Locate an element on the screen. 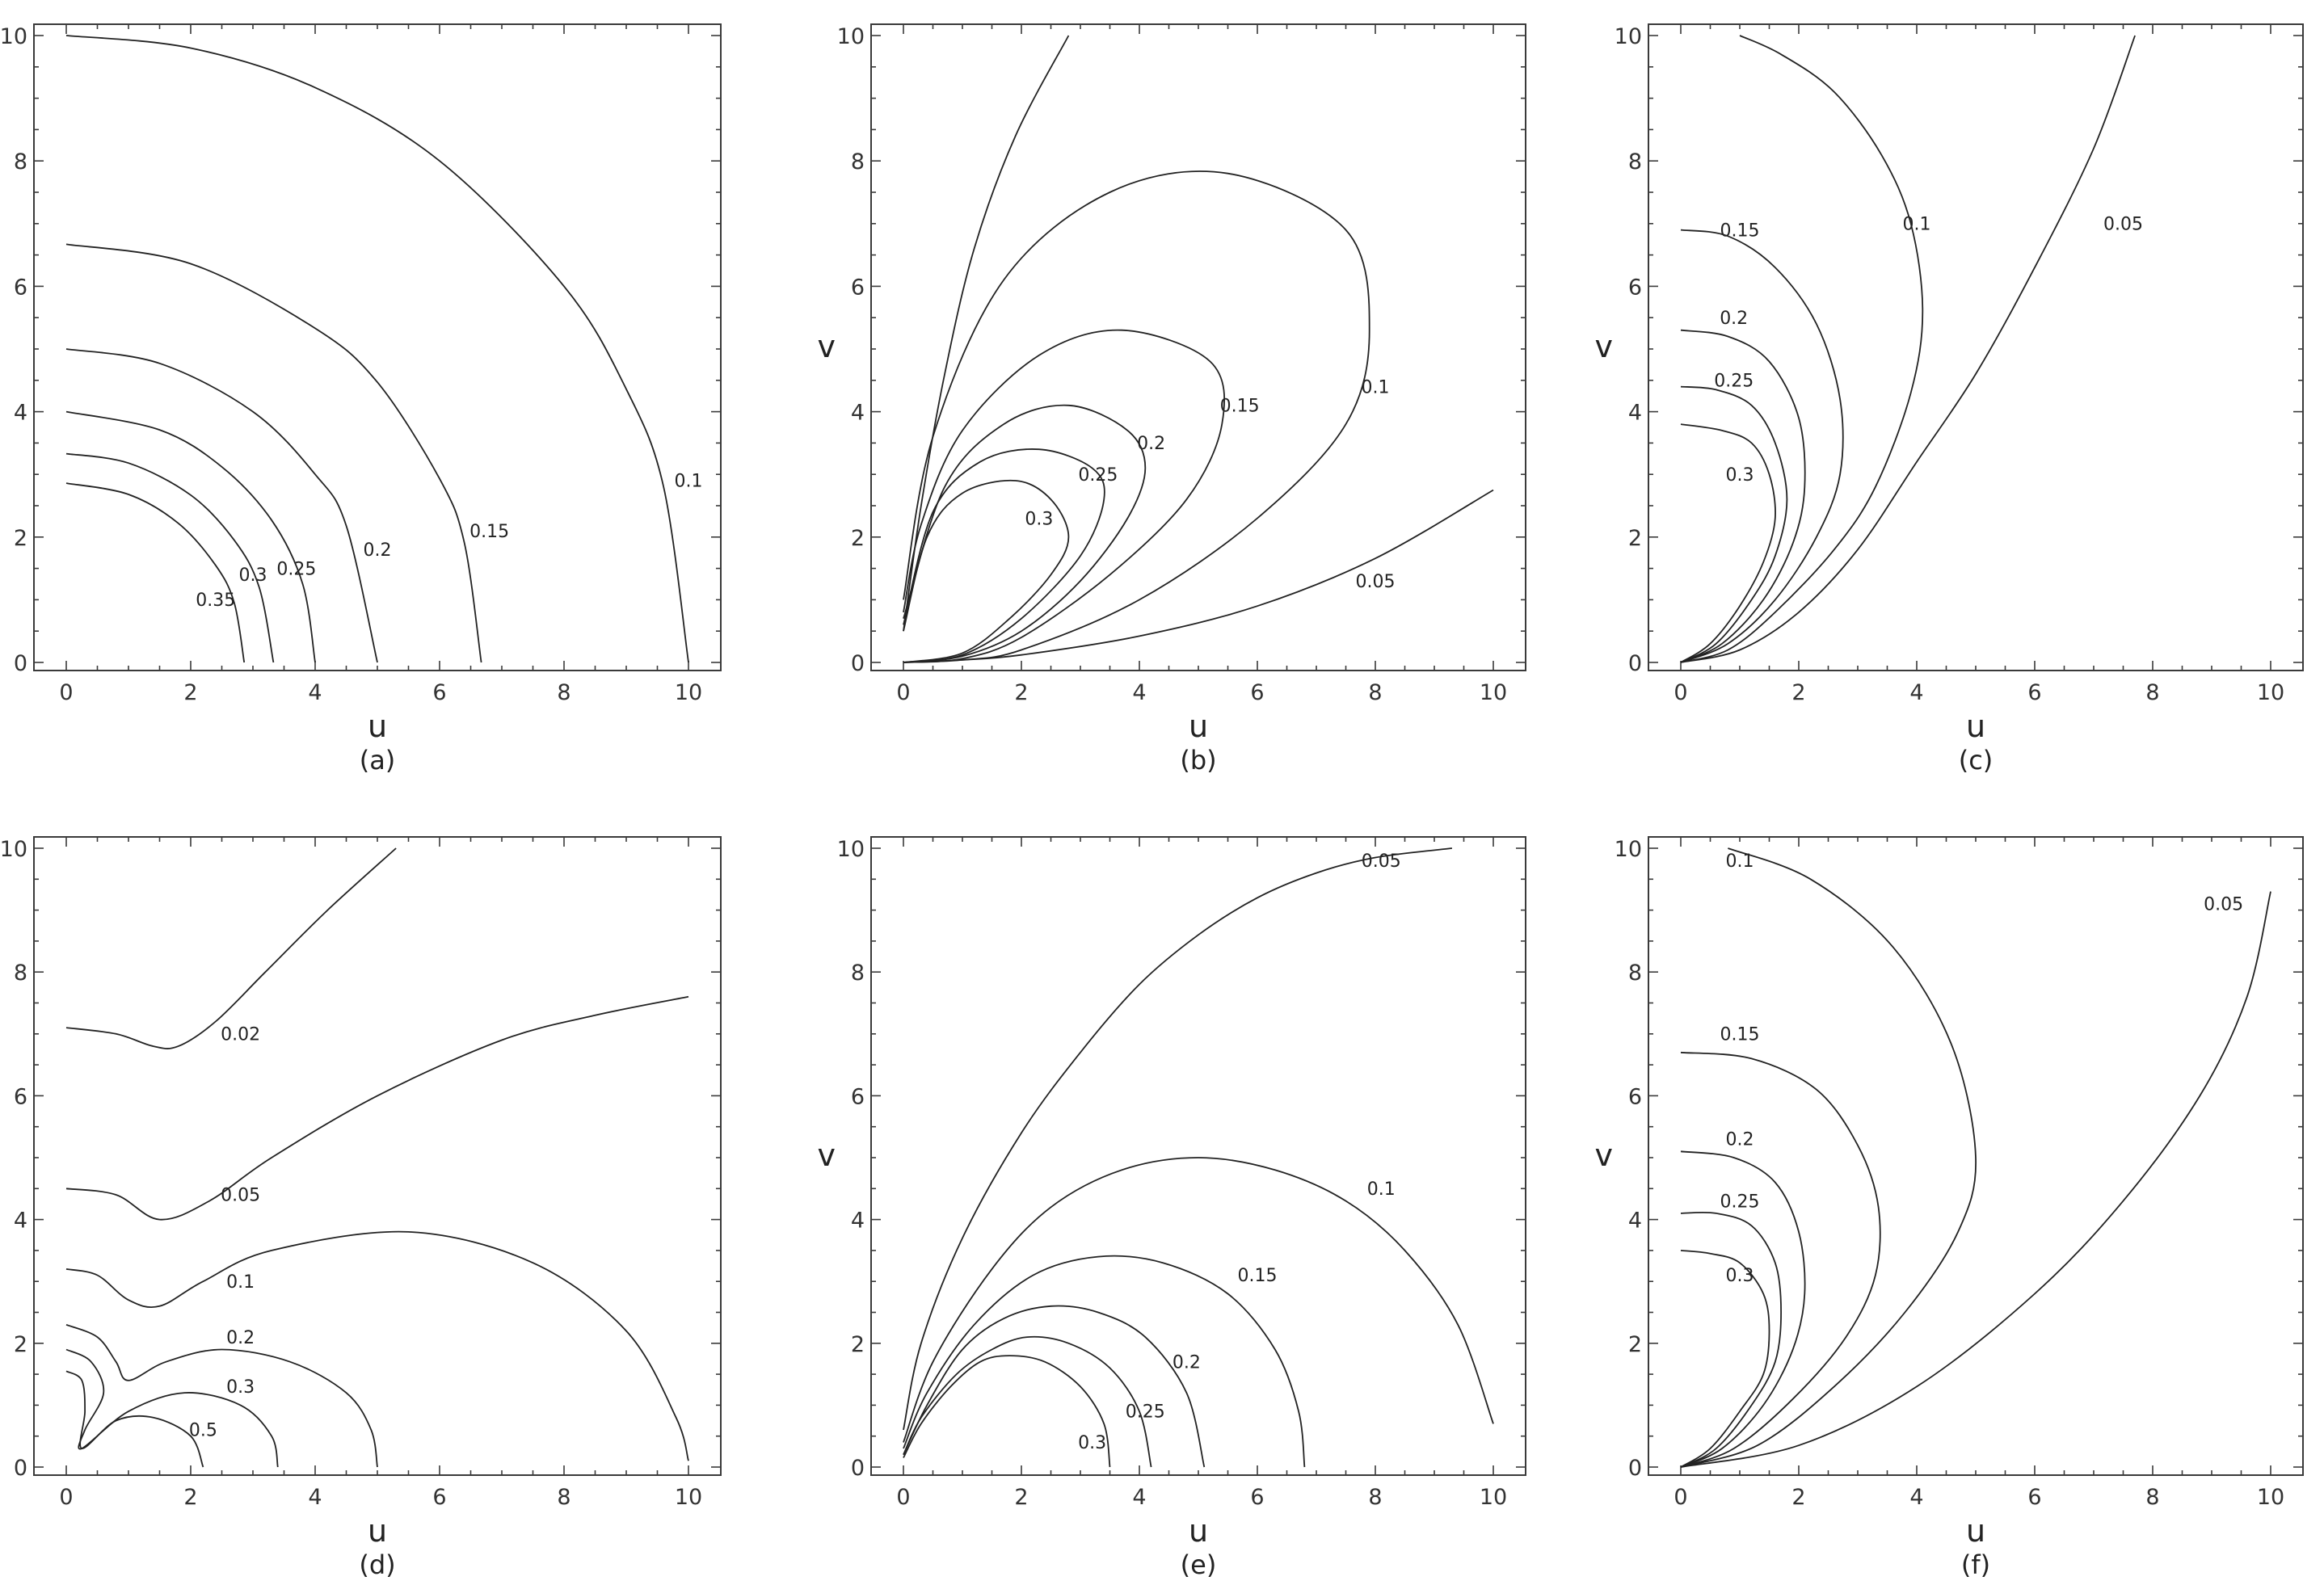 The image size is (2324, 1585). panel-caption: (a) is located at coordinates (378, 760).